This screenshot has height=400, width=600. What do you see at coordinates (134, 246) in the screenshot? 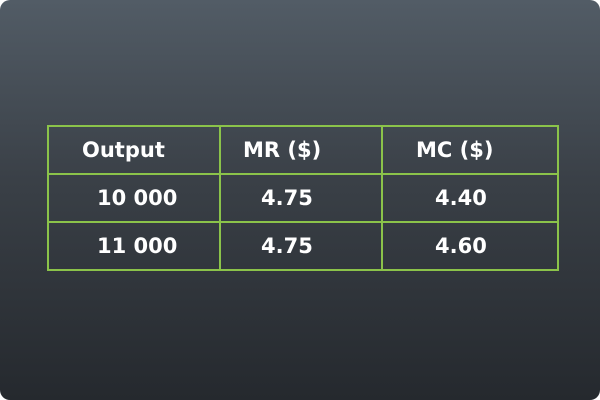
I see `cell-output: 11 000` at bounding box center [134, 246].